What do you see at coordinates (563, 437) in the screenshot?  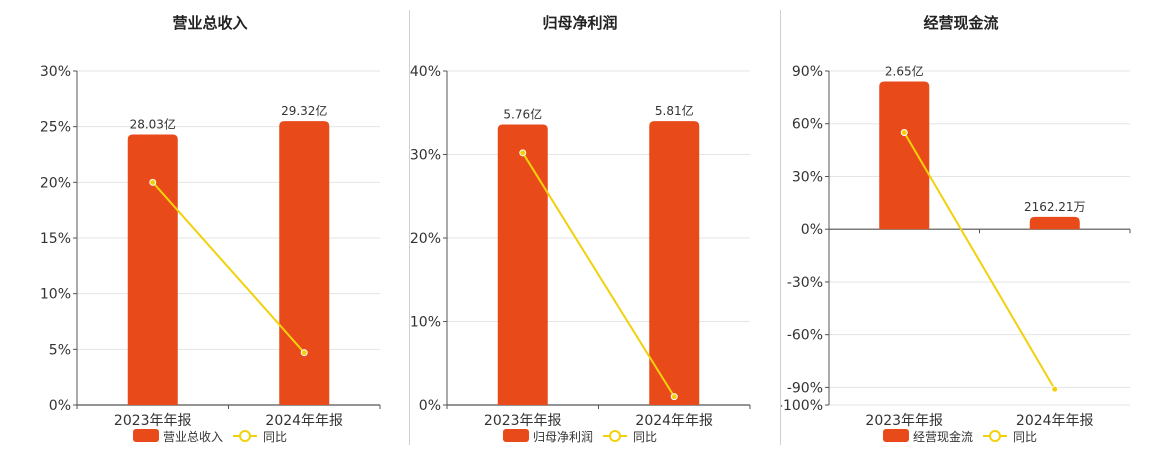 I see `legend-bar-label: 归母净利润` at bounding box center [563, 437].